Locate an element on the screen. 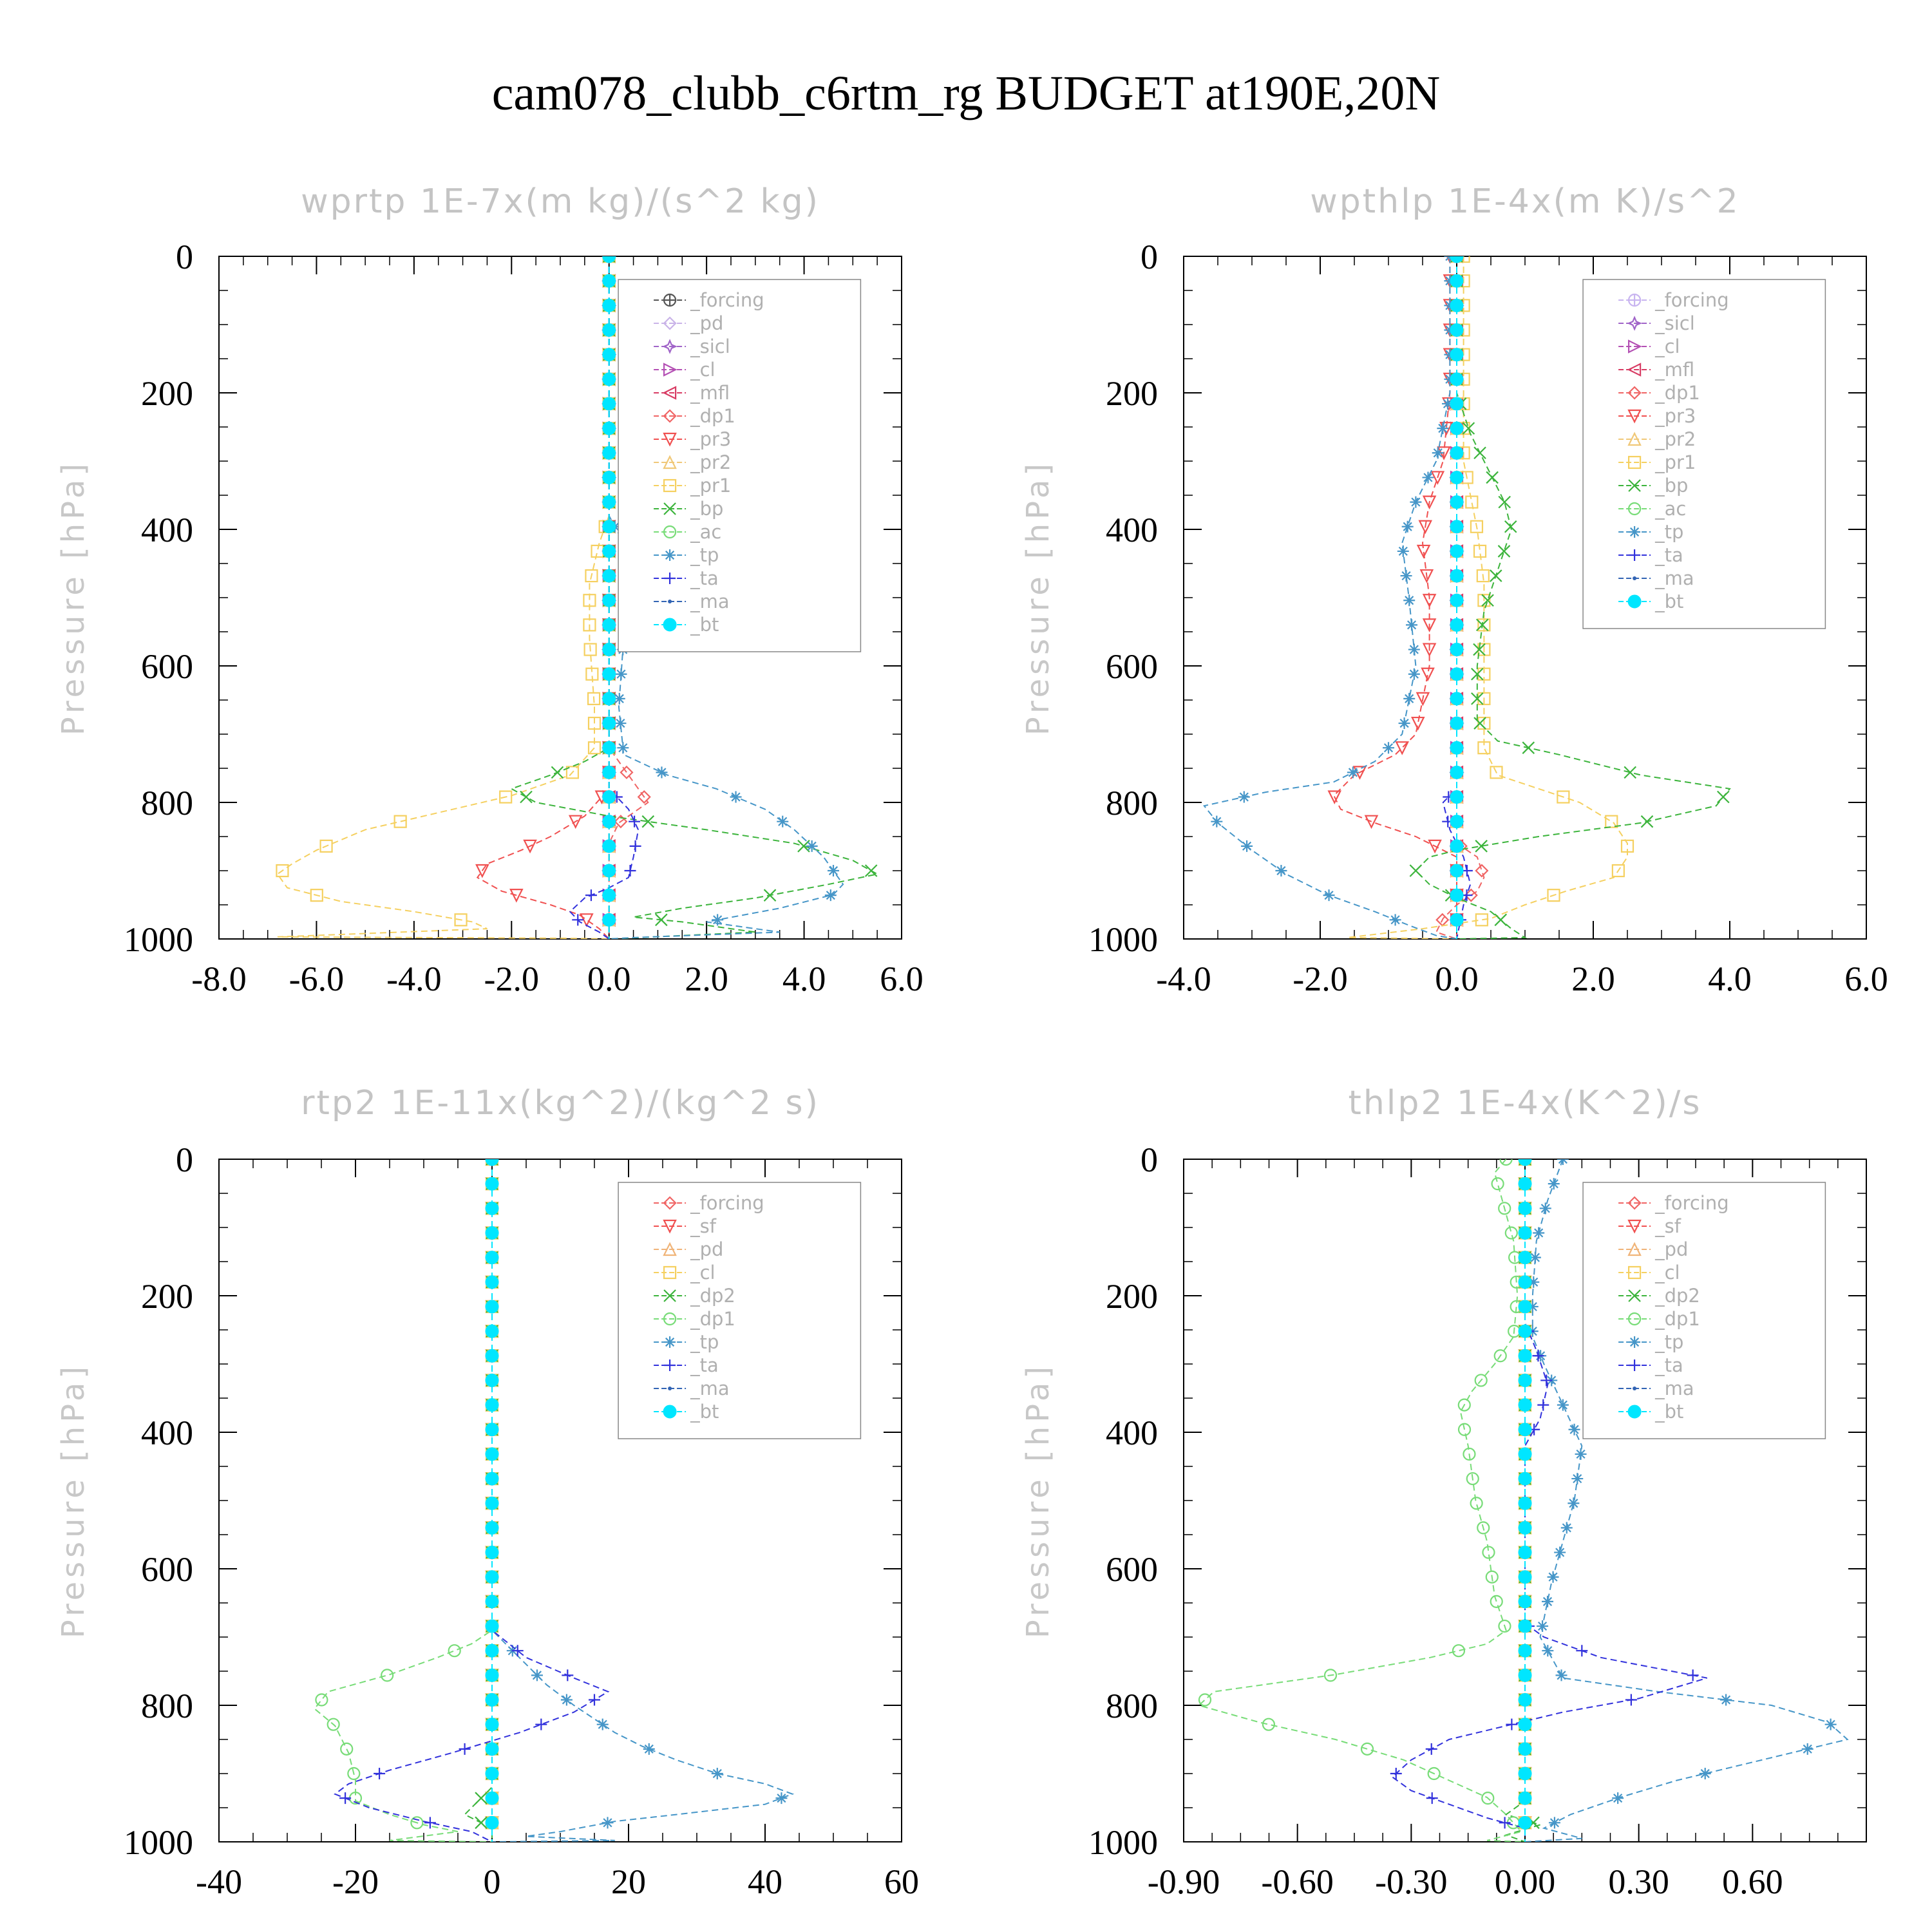  x-tick-label: -0.60 is located at coordinates (1297, 1882).